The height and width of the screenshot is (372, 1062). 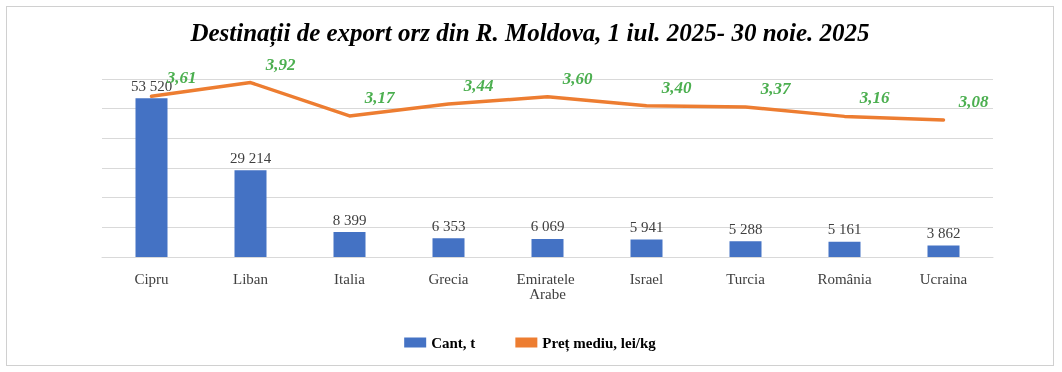 What do you see at coordinates (676, 87) in the screenshot?
I see `data-label: 3,40` at bounding box center [676, 87].